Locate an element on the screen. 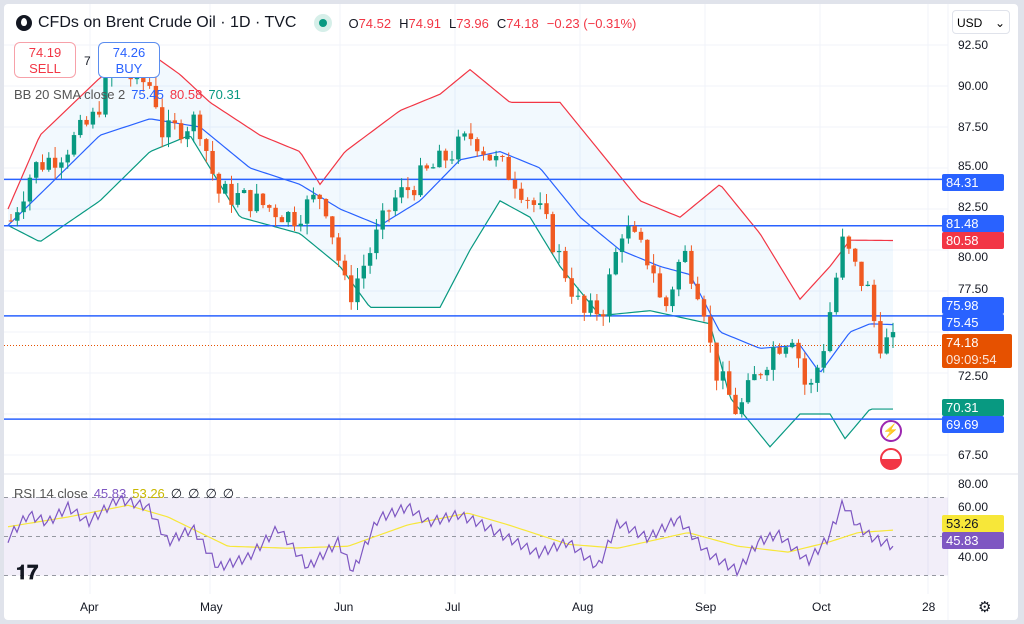 Image resolution: width=1024 pixels, height=624 pixels. sell-button: 74.19 SELL is located at coordinates (45, 60).